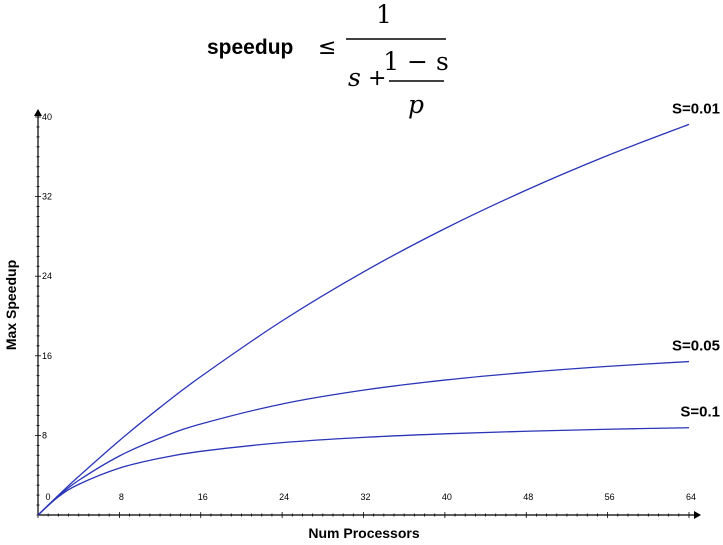  What do you see at coordinates (47, 276) in the screenshot?
I see `y-tick-label: 24` at bounding box center [47, 276].